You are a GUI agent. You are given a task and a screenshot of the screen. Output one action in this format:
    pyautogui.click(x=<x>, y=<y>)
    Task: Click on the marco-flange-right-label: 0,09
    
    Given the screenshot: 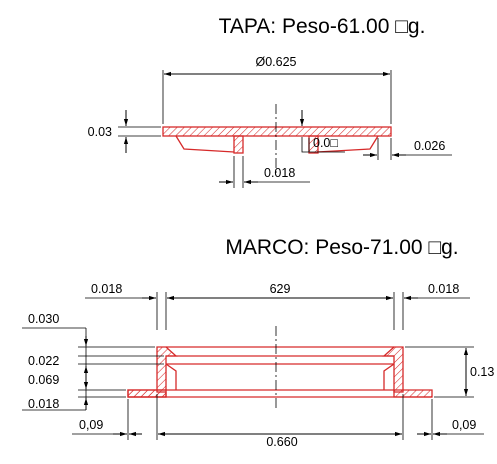 What is the action you would take?
    pyautogui.click(x=464, y=425)
    